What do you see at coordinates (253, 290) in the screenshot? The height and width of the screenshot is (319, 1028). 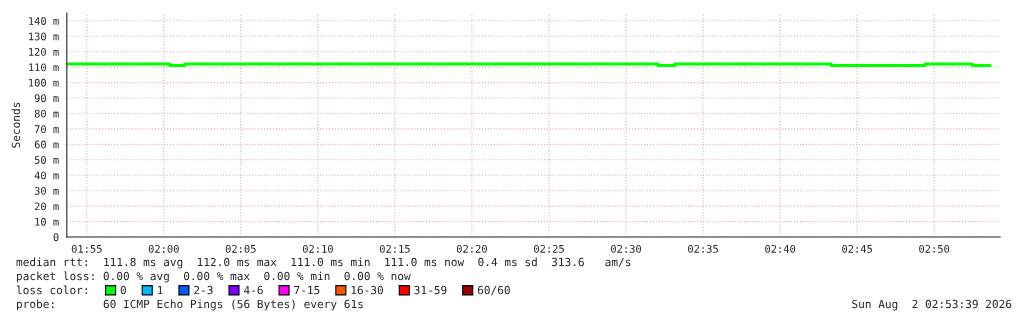 I see `legend-label: 4-6` at bounding box center [253, 290].